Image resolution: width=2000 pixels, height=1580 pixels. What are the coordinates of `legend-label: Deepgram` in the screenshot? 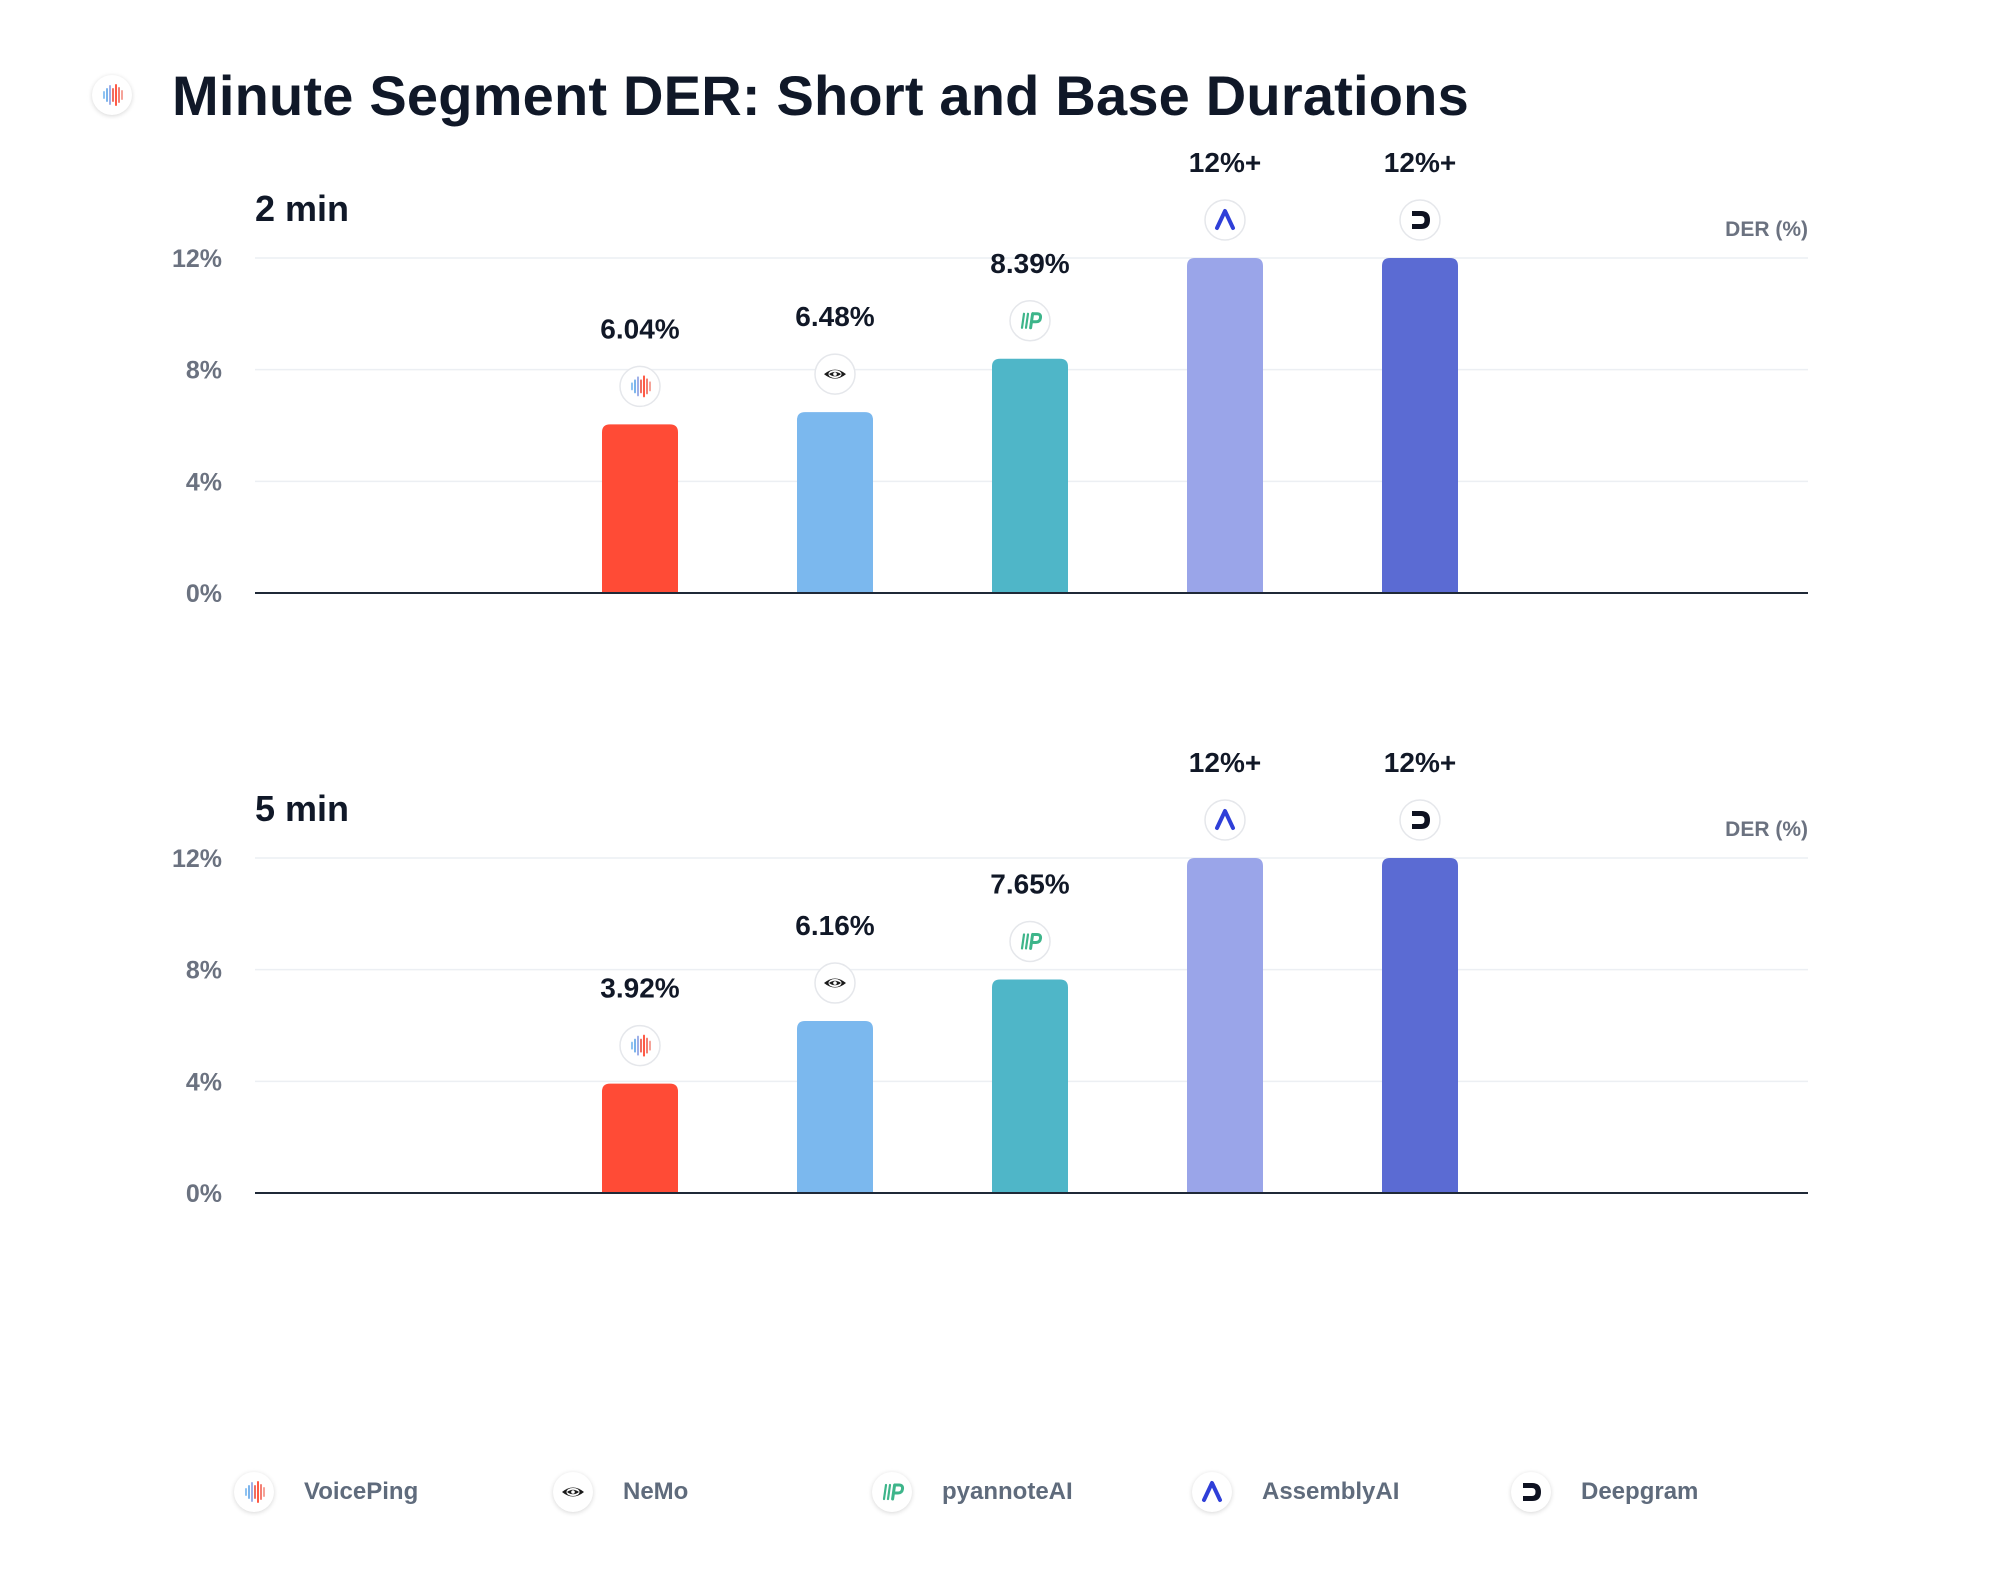 It's located at (1640, 1491).